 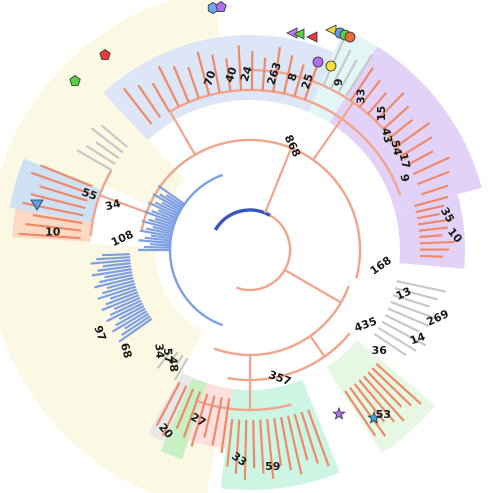 I want to click on triangle-red-marker, so click(x=312, y=37).